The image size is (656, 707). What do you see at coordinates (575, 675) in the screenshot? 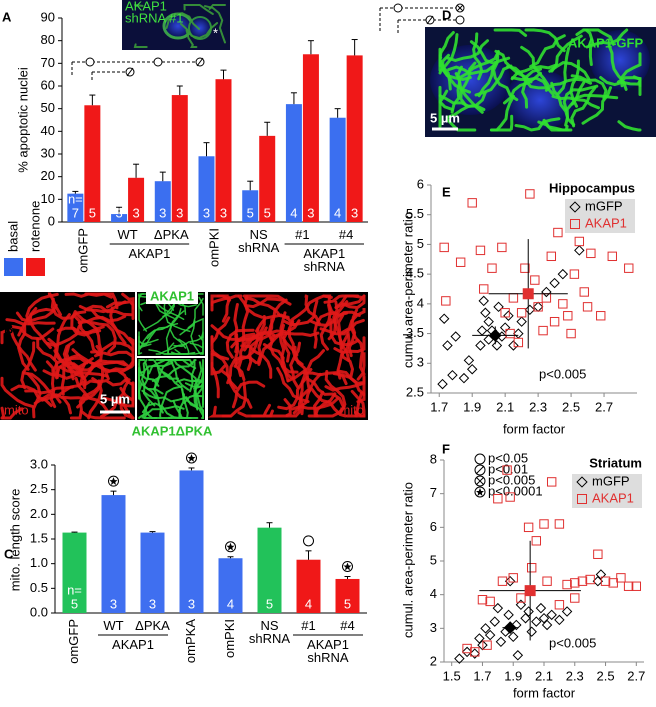
I see `x-tick-label: 2.3` at bounding box center [575, 675].